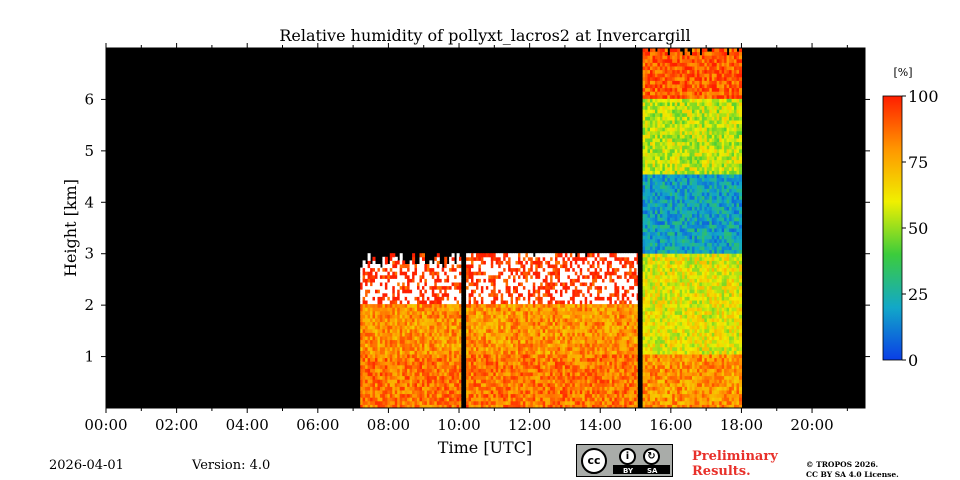 Image resolution: width=960 pixels, height=480 pixels. I want to click on footer-date: 2026-04-01, so click(86, 465).